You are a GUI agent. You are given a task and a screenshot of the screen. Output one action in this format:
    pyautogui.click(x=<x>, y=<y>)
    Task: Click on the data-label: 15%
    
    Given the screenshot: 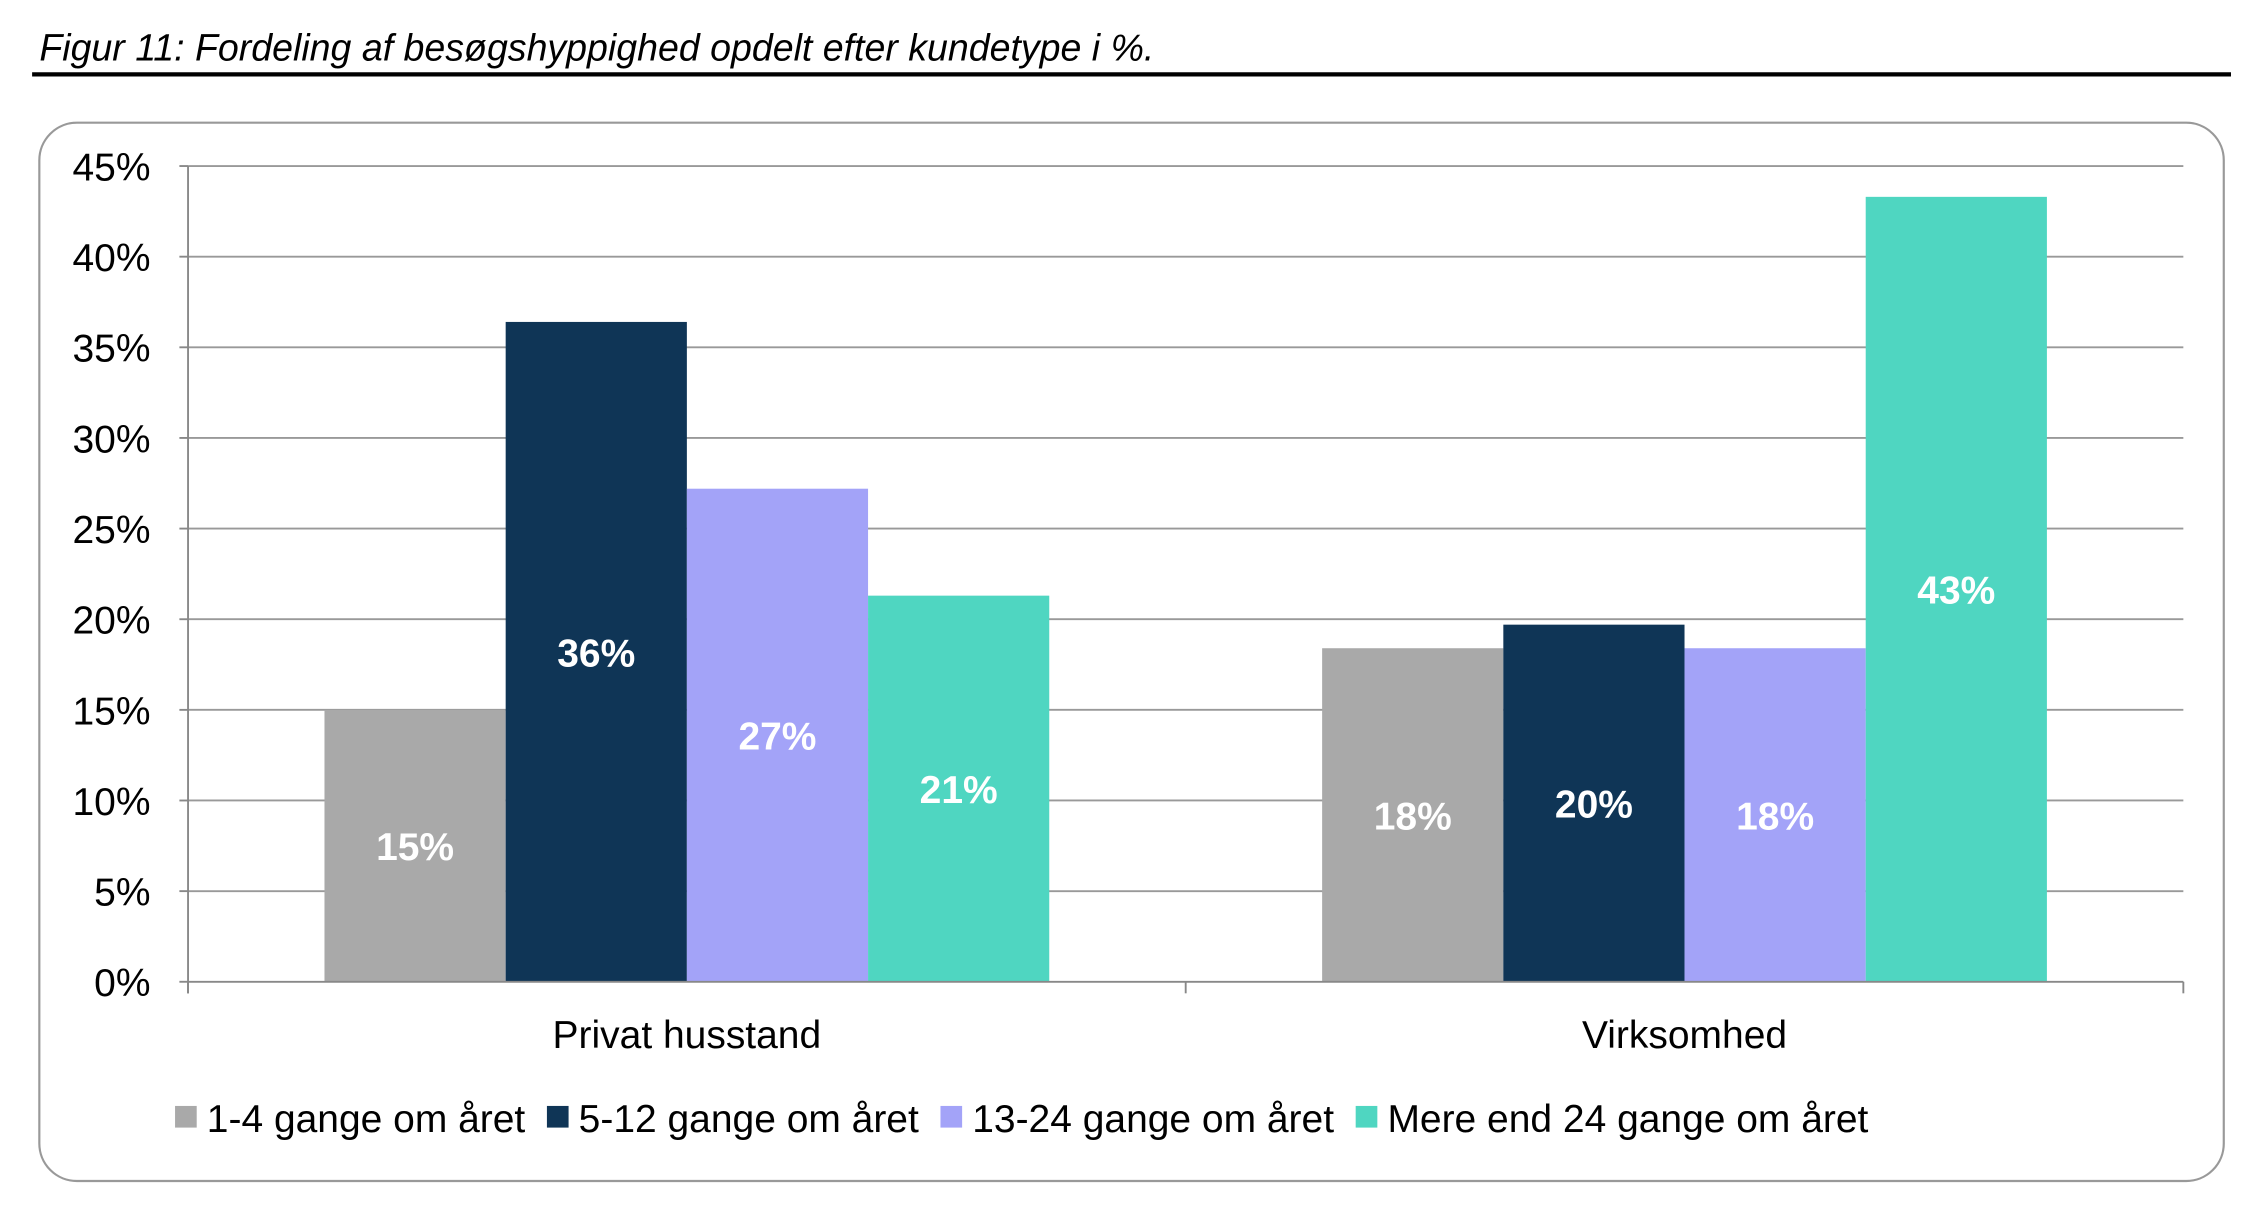 What is the action you would take?
    pyautogui.click(x=415, y=847)
    